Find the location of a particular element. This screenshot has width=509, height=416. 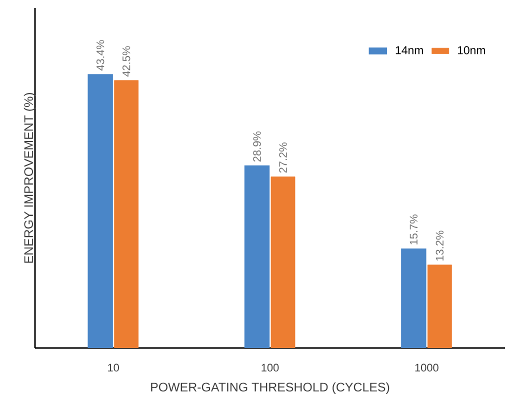

x-axis-title: POWER-GATING THRESHOLD (CYCLES) is located at coordinates (270, 388).